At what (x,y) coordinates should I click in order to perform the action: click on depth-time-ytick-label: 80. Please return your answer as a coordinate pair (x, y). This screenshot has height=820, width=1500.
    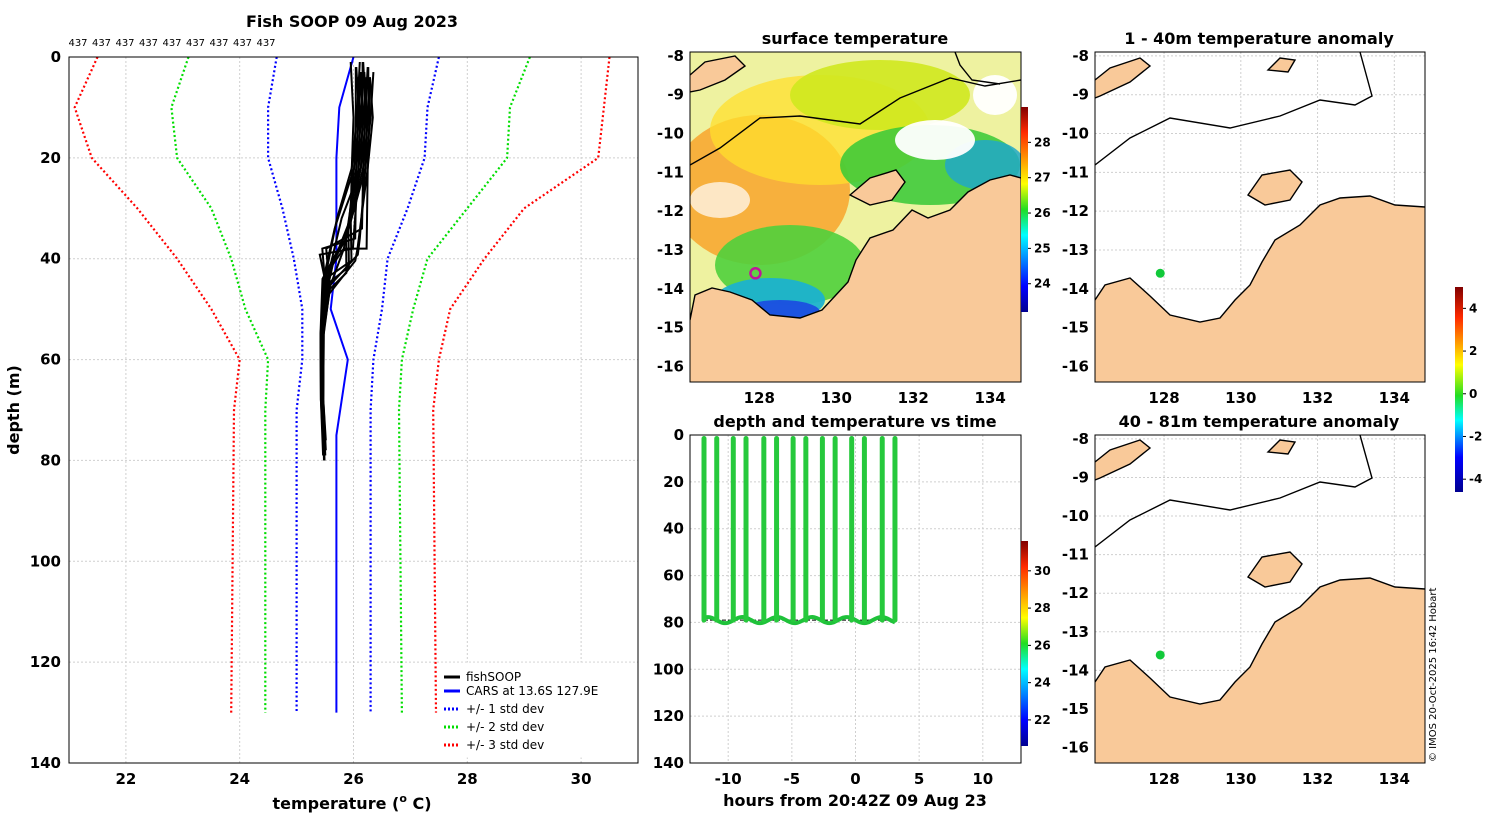
    Looking at the image, I should click on (673, 622).